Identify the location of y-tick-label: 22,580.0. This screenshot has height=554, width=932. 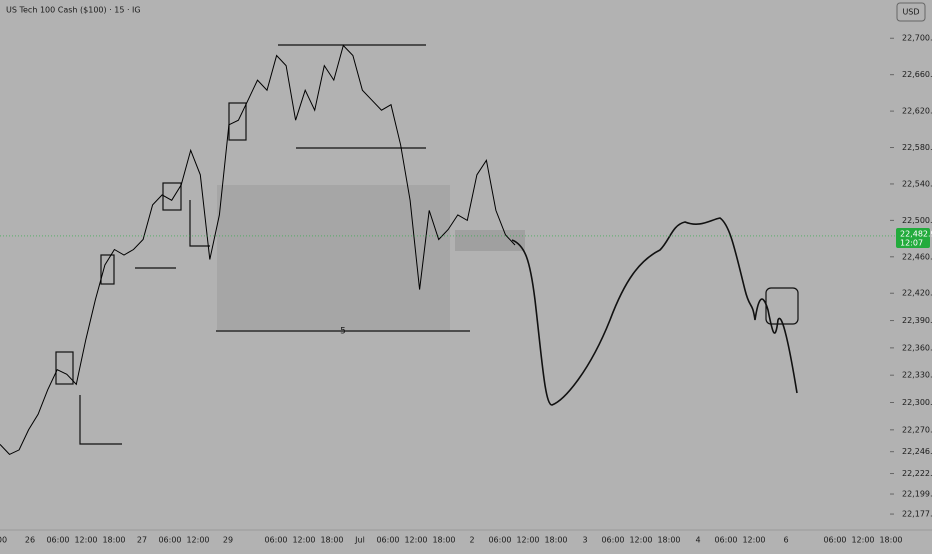
(917, 147).